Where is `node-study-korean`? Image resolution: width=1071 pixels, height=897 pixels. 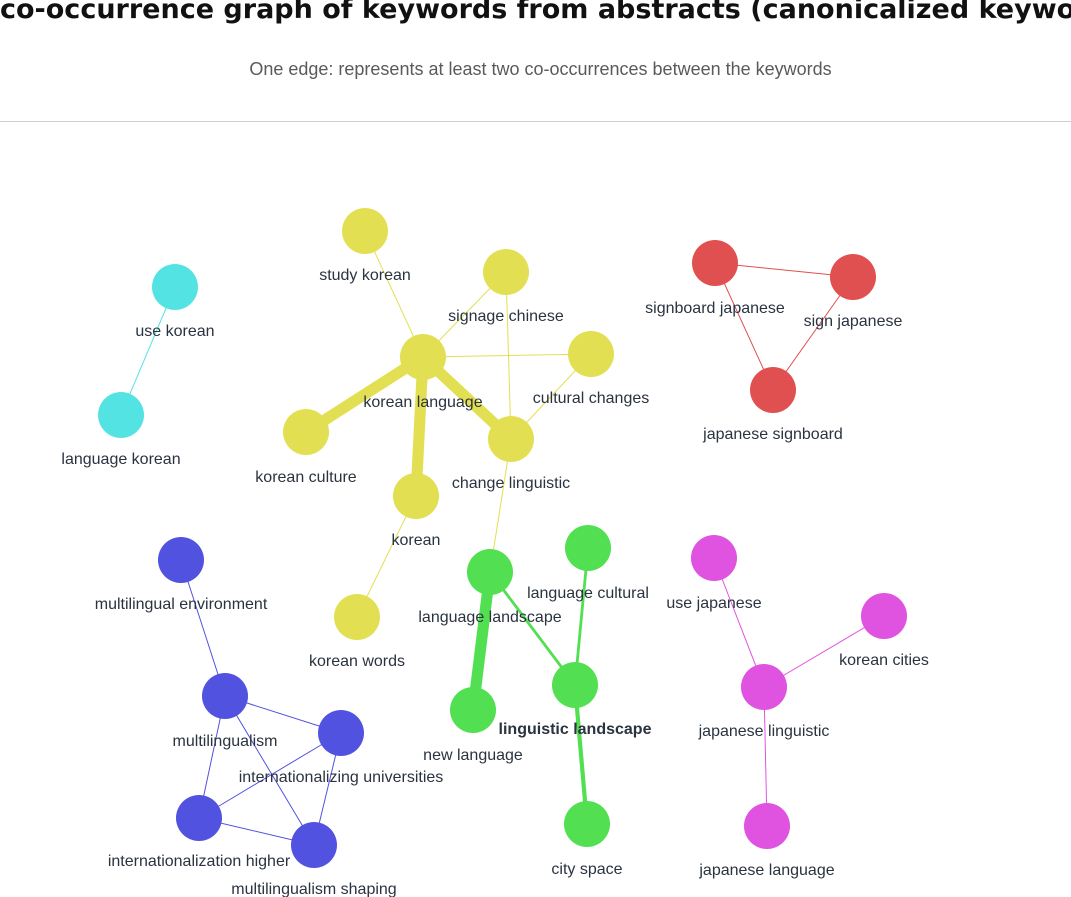
node-study-korean is located at coordinates (365, 231).